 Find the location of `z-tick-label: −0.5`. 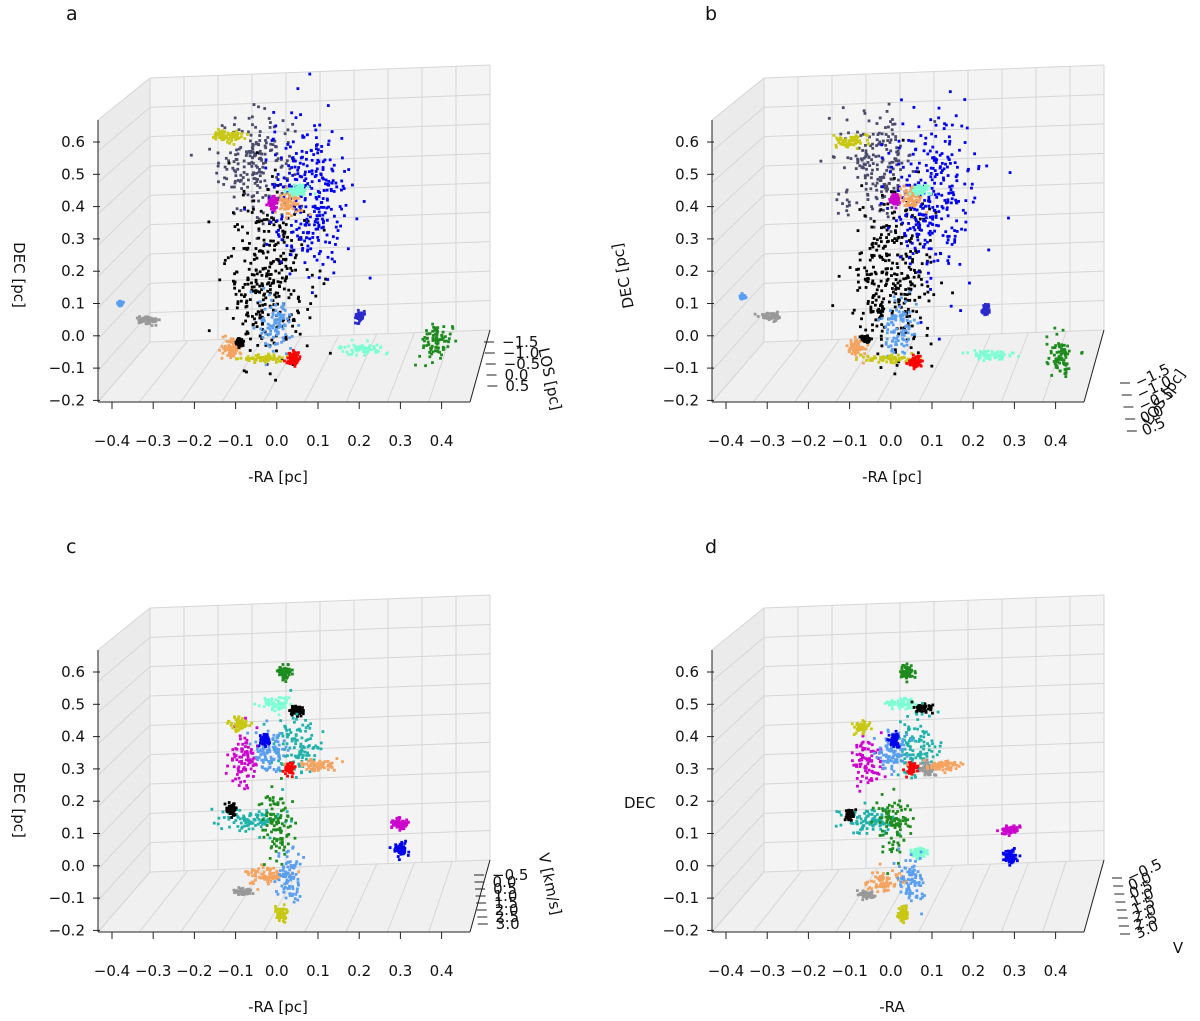

z-tick-label: −0.5 is located at coordinates (522, 364).